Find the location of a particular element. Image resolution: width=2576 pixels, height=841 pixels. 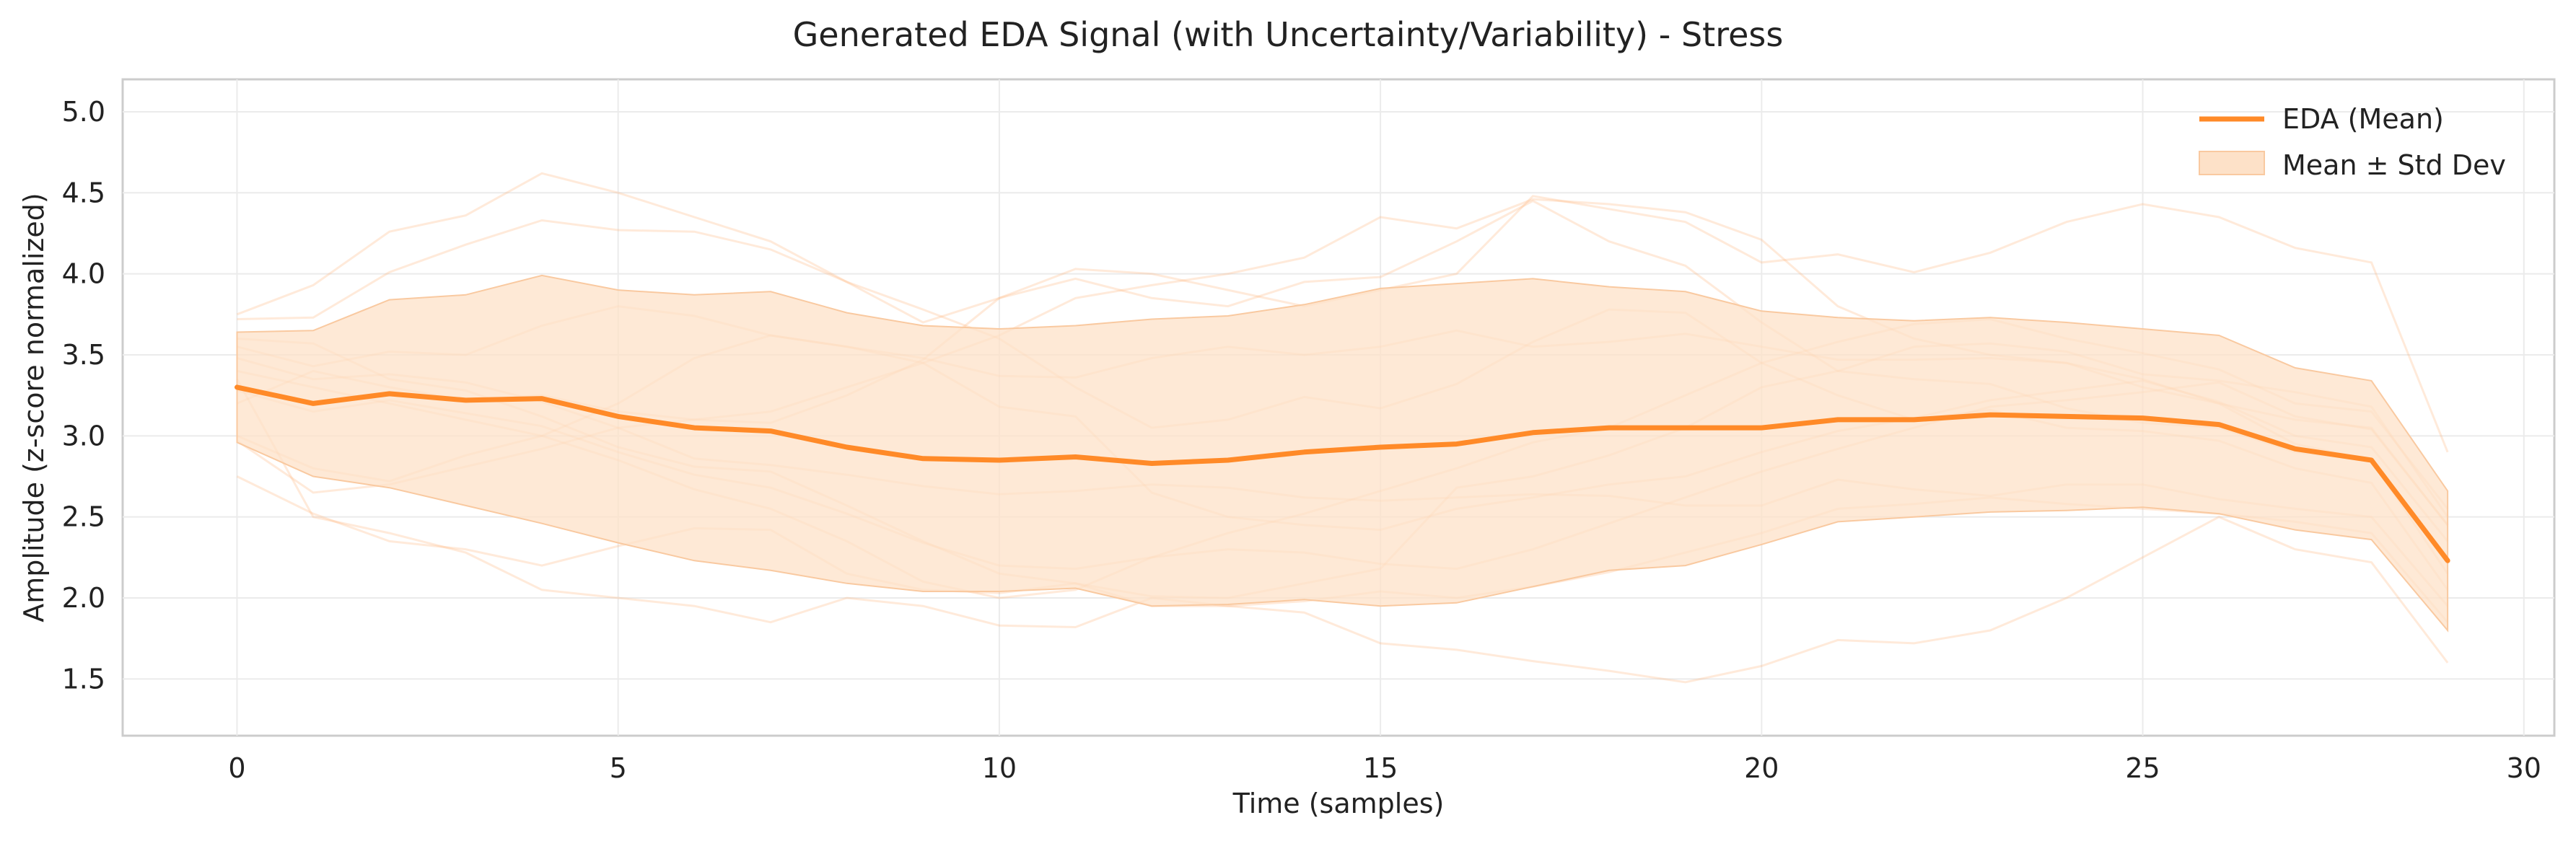

legend-mean-label: EDA (Mean) is located at coordinates (2363, 119).